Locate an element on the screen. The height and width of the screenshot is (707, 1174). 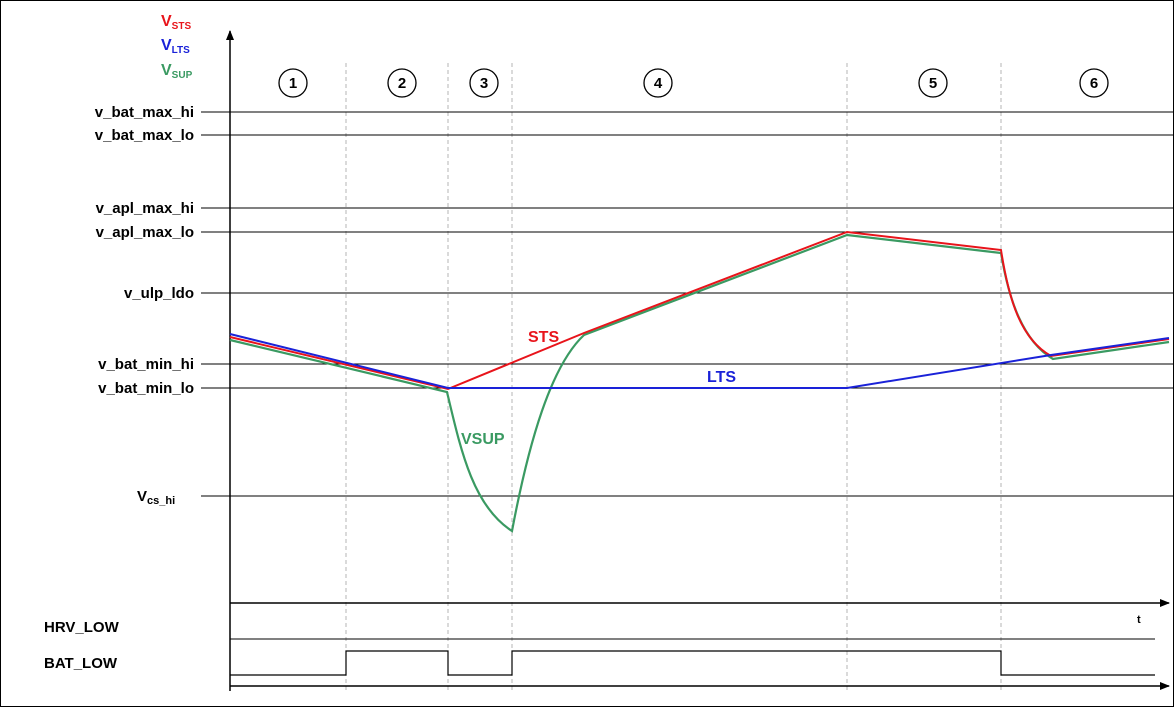
label-hrv-low: HRV_LOW is located at coordinates (82, 627).